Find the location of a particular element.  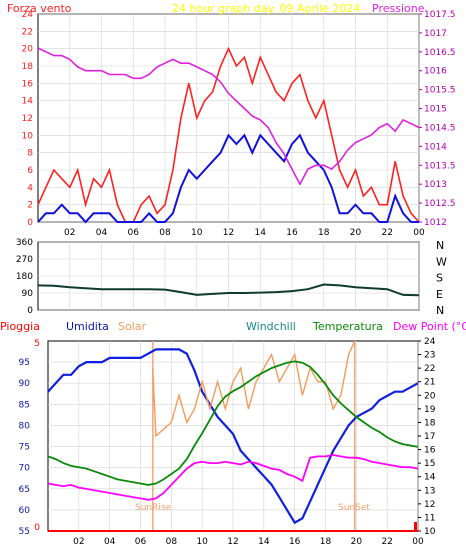

temperature-tick-label: 10 is located at coordinates (430, 532).